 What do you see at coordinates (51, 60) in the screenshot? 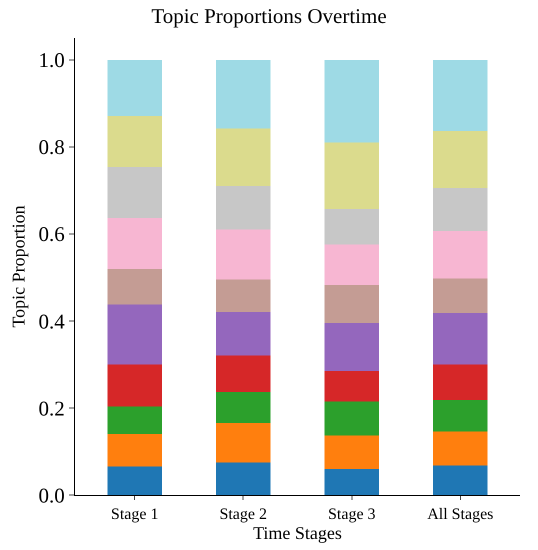
I see `y-tick-label: 1.0` at bounding box center [51, 60].